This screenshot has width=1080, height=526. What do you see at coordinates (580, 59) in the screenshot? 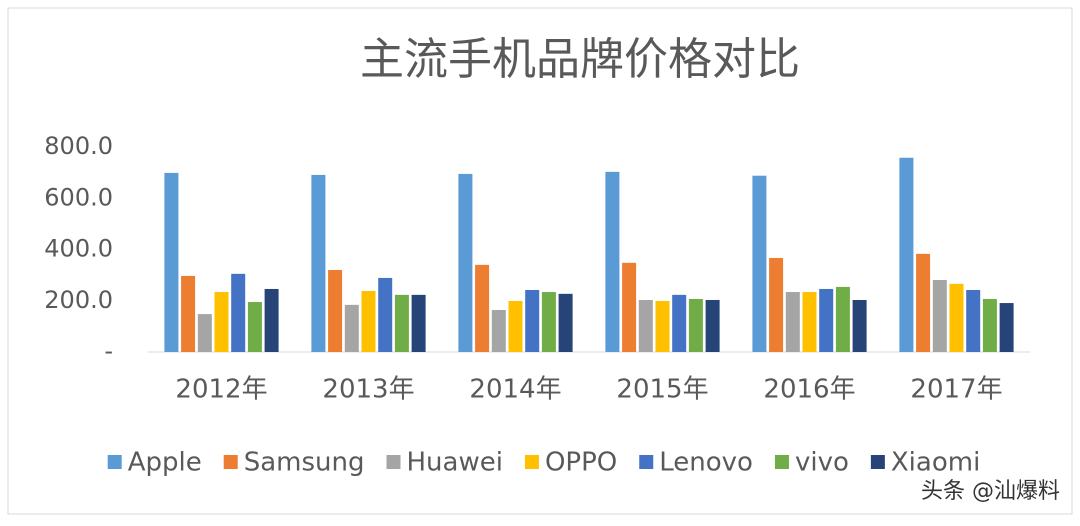
I see `chart-title: 主流手机品牌价格对比` at bounding box center [580, 59].